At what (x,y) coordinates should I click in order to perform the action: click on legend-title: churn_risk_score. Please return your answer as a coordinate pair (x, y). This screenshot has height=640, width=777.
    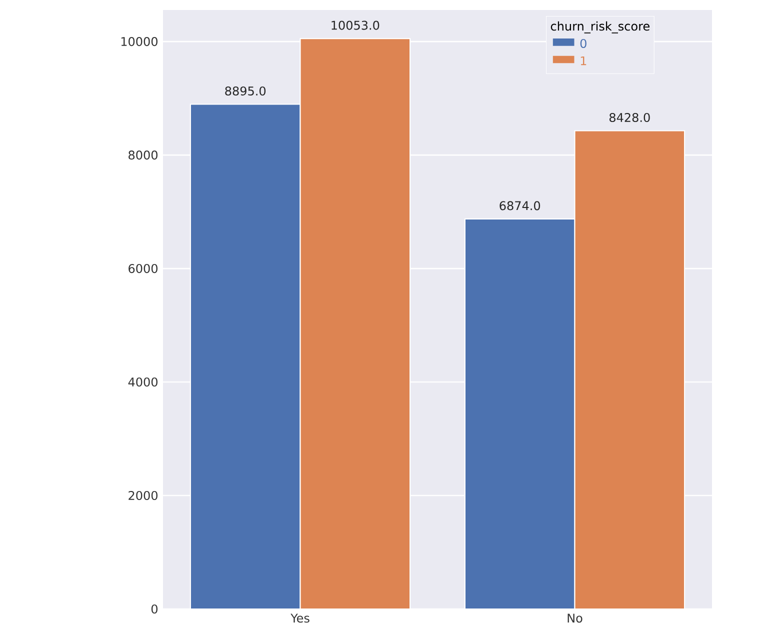
    Looking at the image, I should click on (600, 27).